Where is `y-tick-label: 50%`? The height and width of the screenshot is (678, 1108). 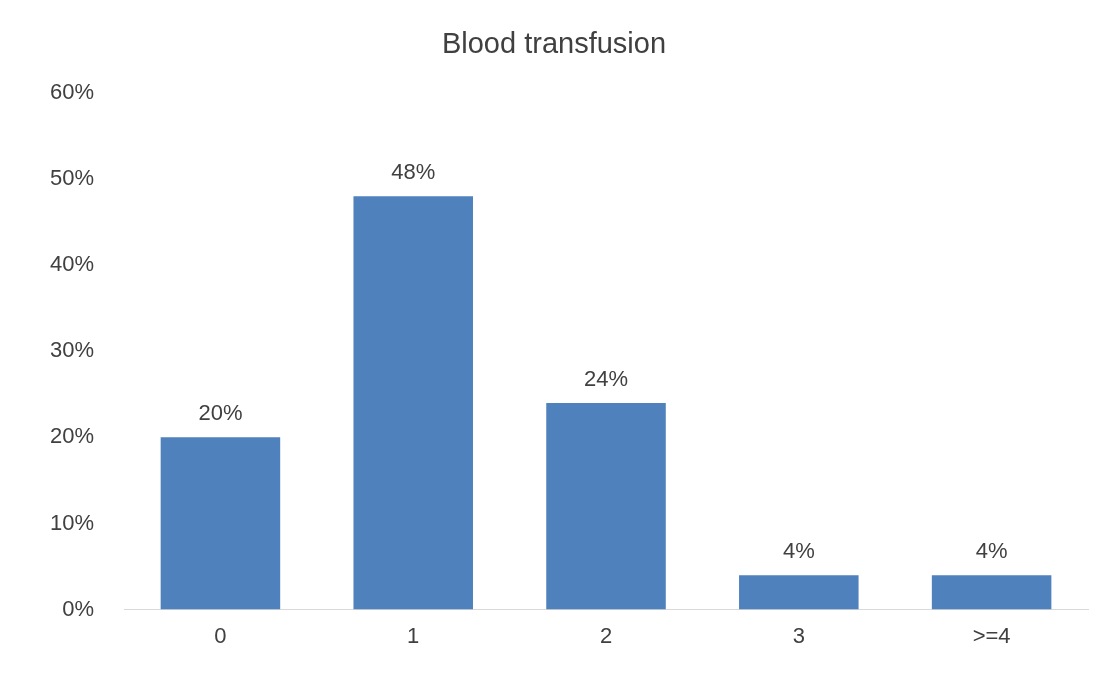
y-tick-label: 50% is located at coordinates (72, 177).